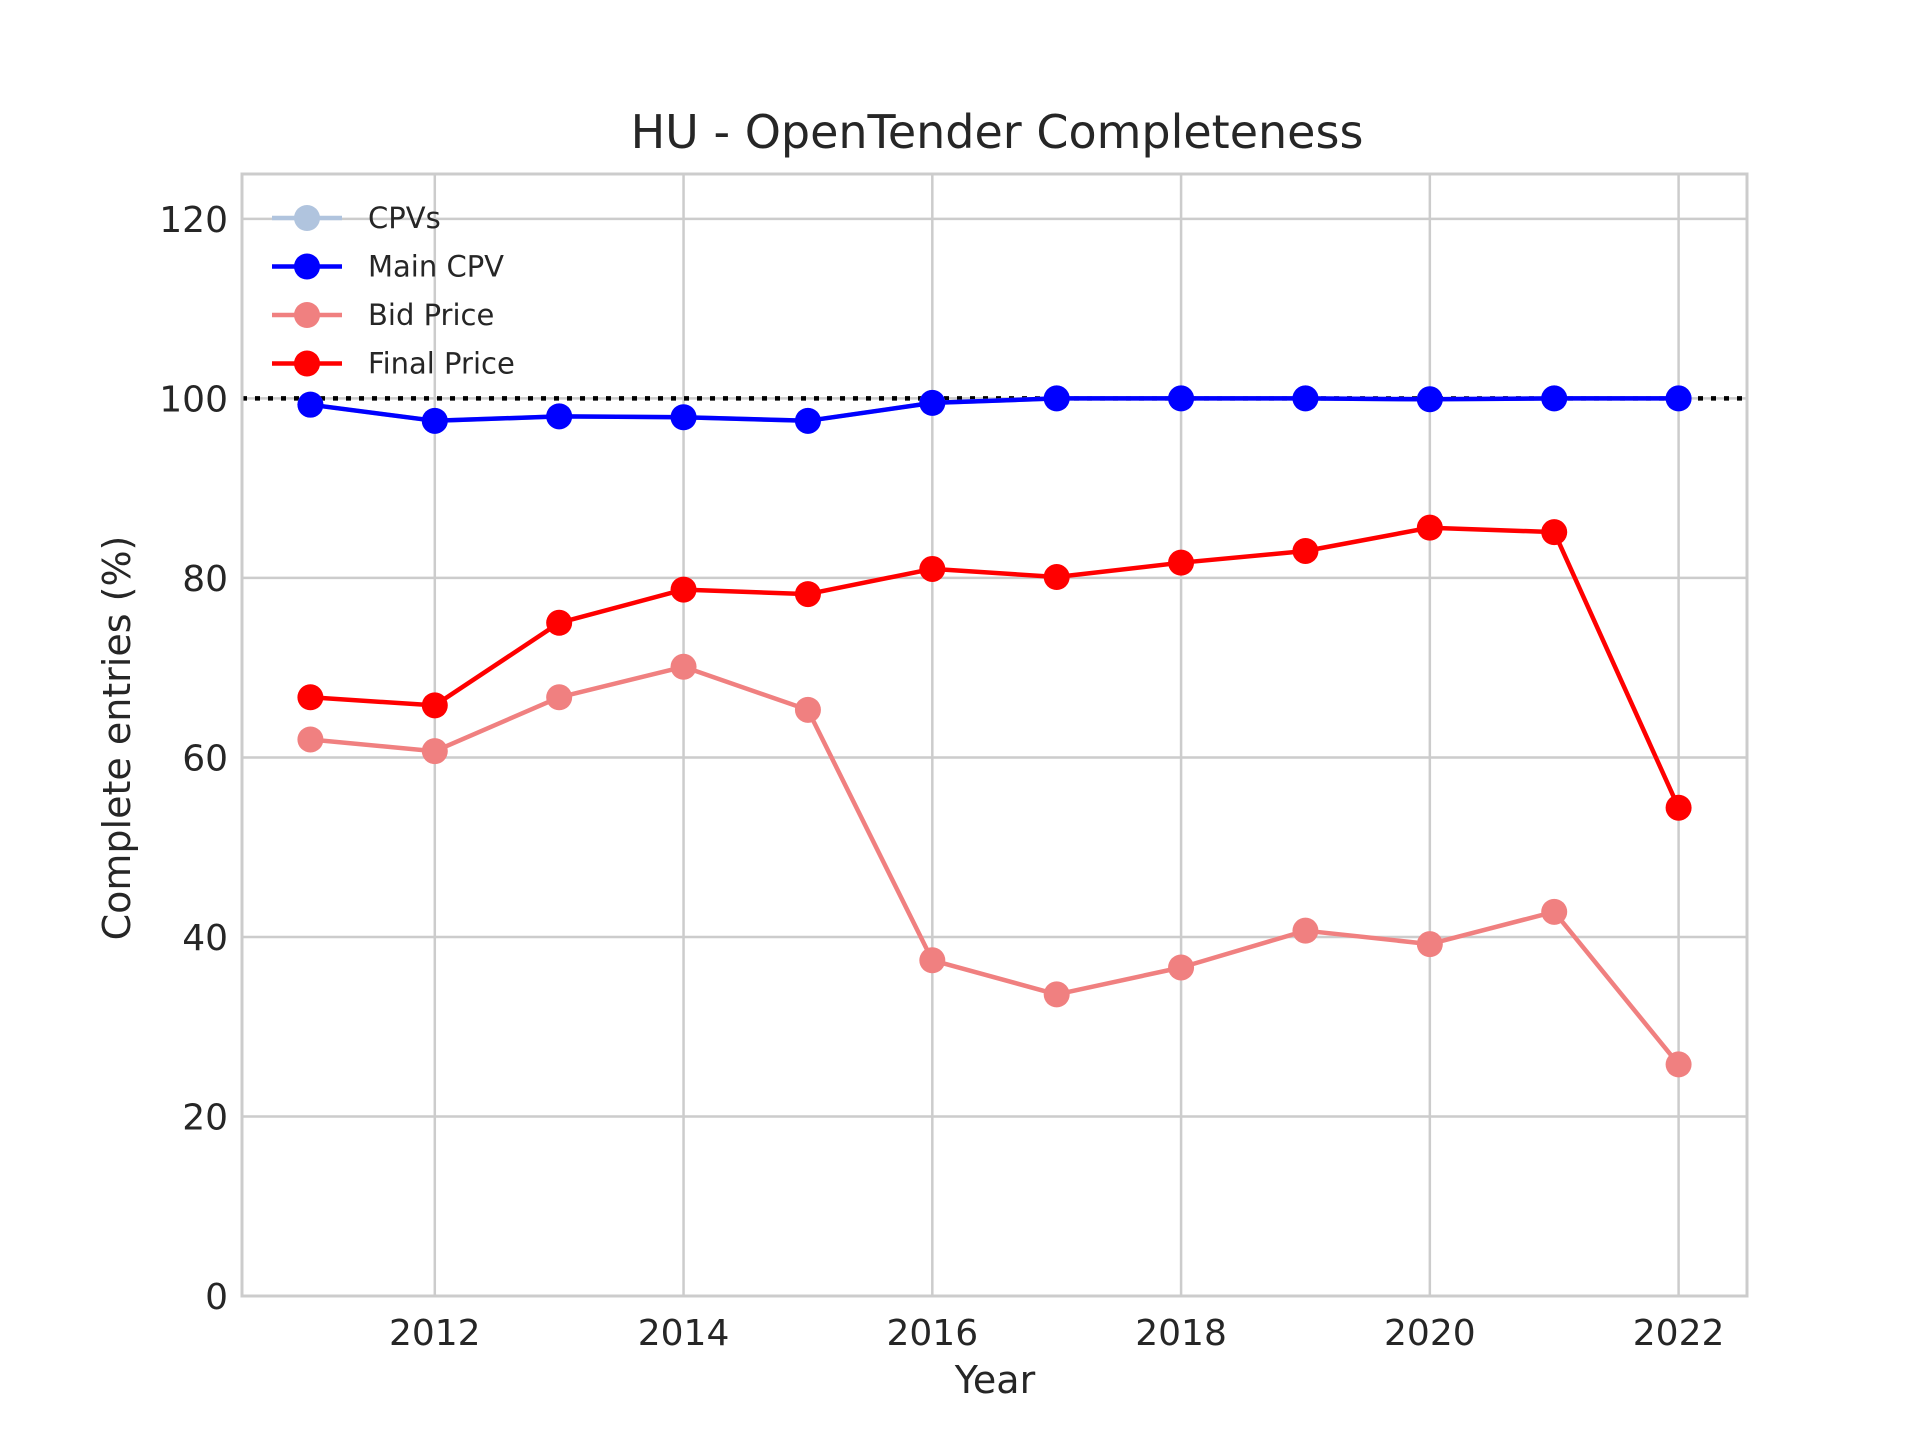  I want to click on legend-label: Bid Price, so click(431, 315).